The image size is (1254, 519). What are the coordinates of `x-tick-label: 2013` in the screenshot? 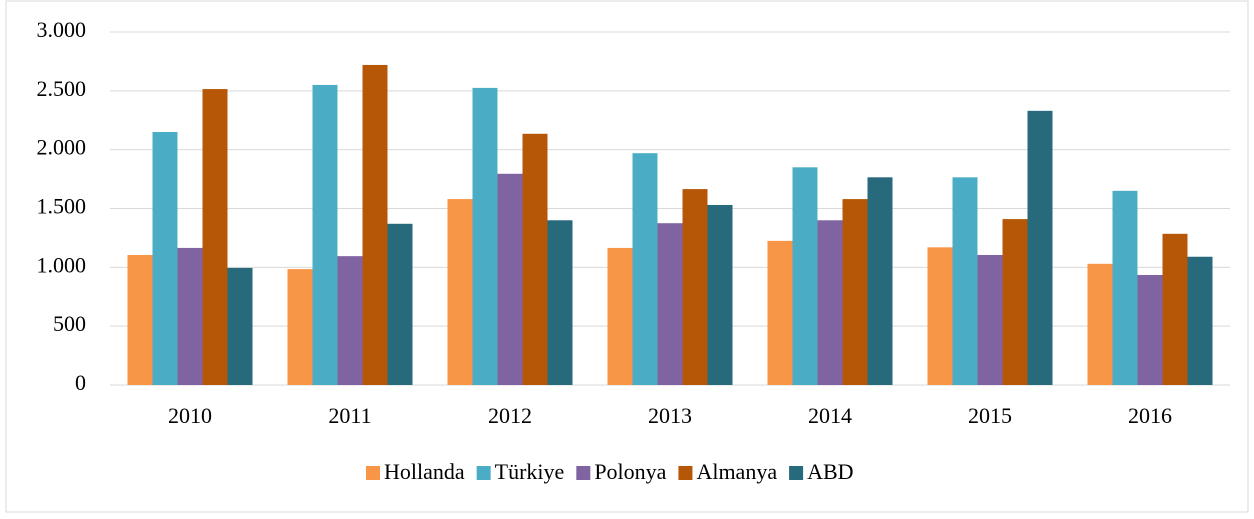 It's located at (670, 415).